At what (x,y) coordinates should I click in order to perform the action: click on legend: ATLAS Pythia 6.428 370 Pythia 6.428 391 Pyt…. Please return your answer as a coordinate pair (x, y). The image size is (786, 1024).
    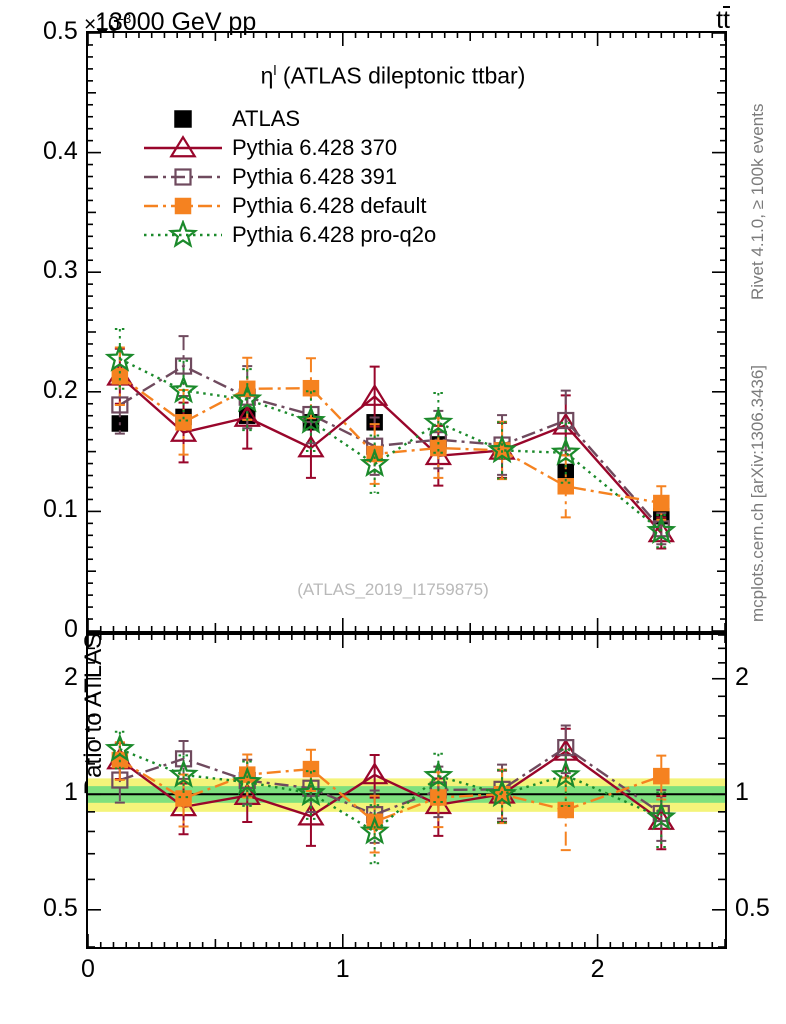
    Looking at the image, I should click on (288, 176).